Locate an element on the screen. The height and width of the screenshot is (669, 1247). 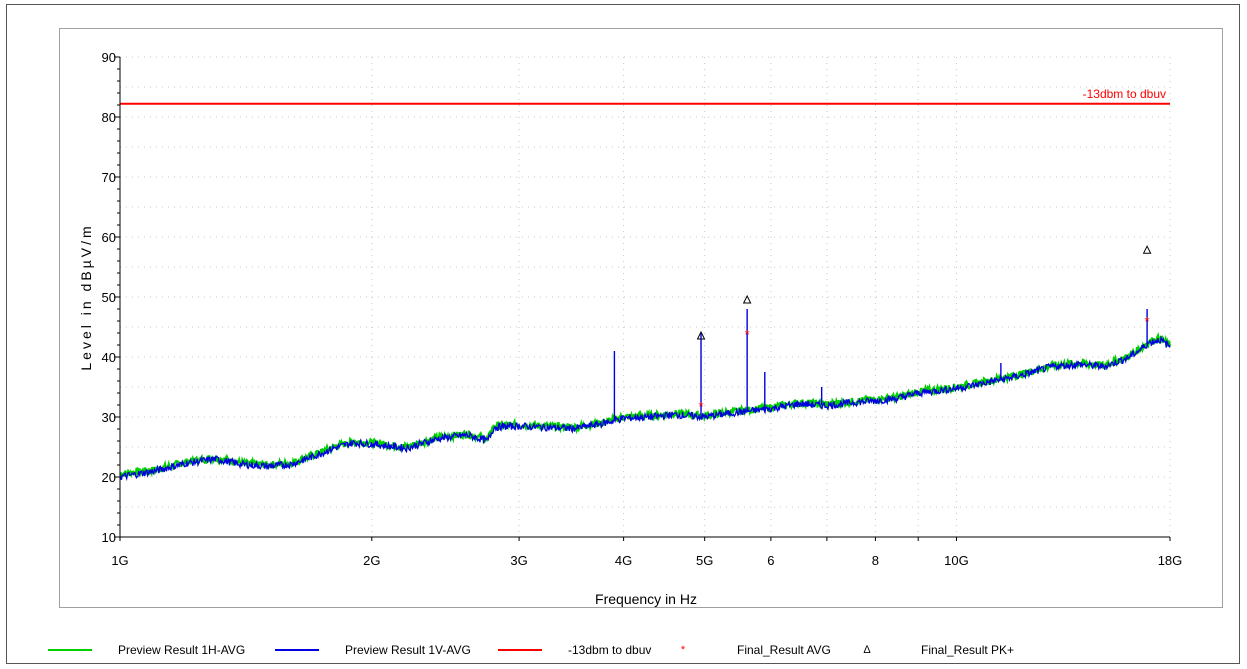
y-tick-label: 80 is located at coordinates (109, 117).